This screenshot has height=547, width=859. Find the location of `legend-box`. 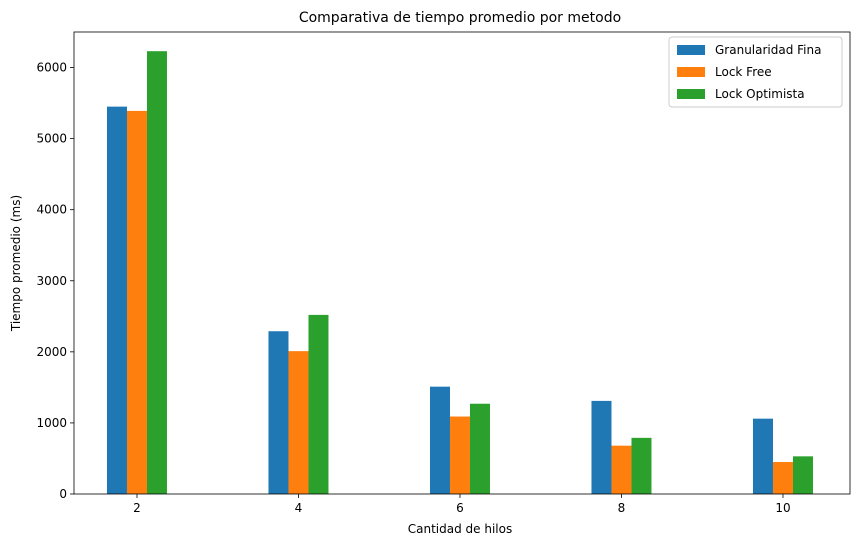

legend-box is located at coordinates (755, 72).